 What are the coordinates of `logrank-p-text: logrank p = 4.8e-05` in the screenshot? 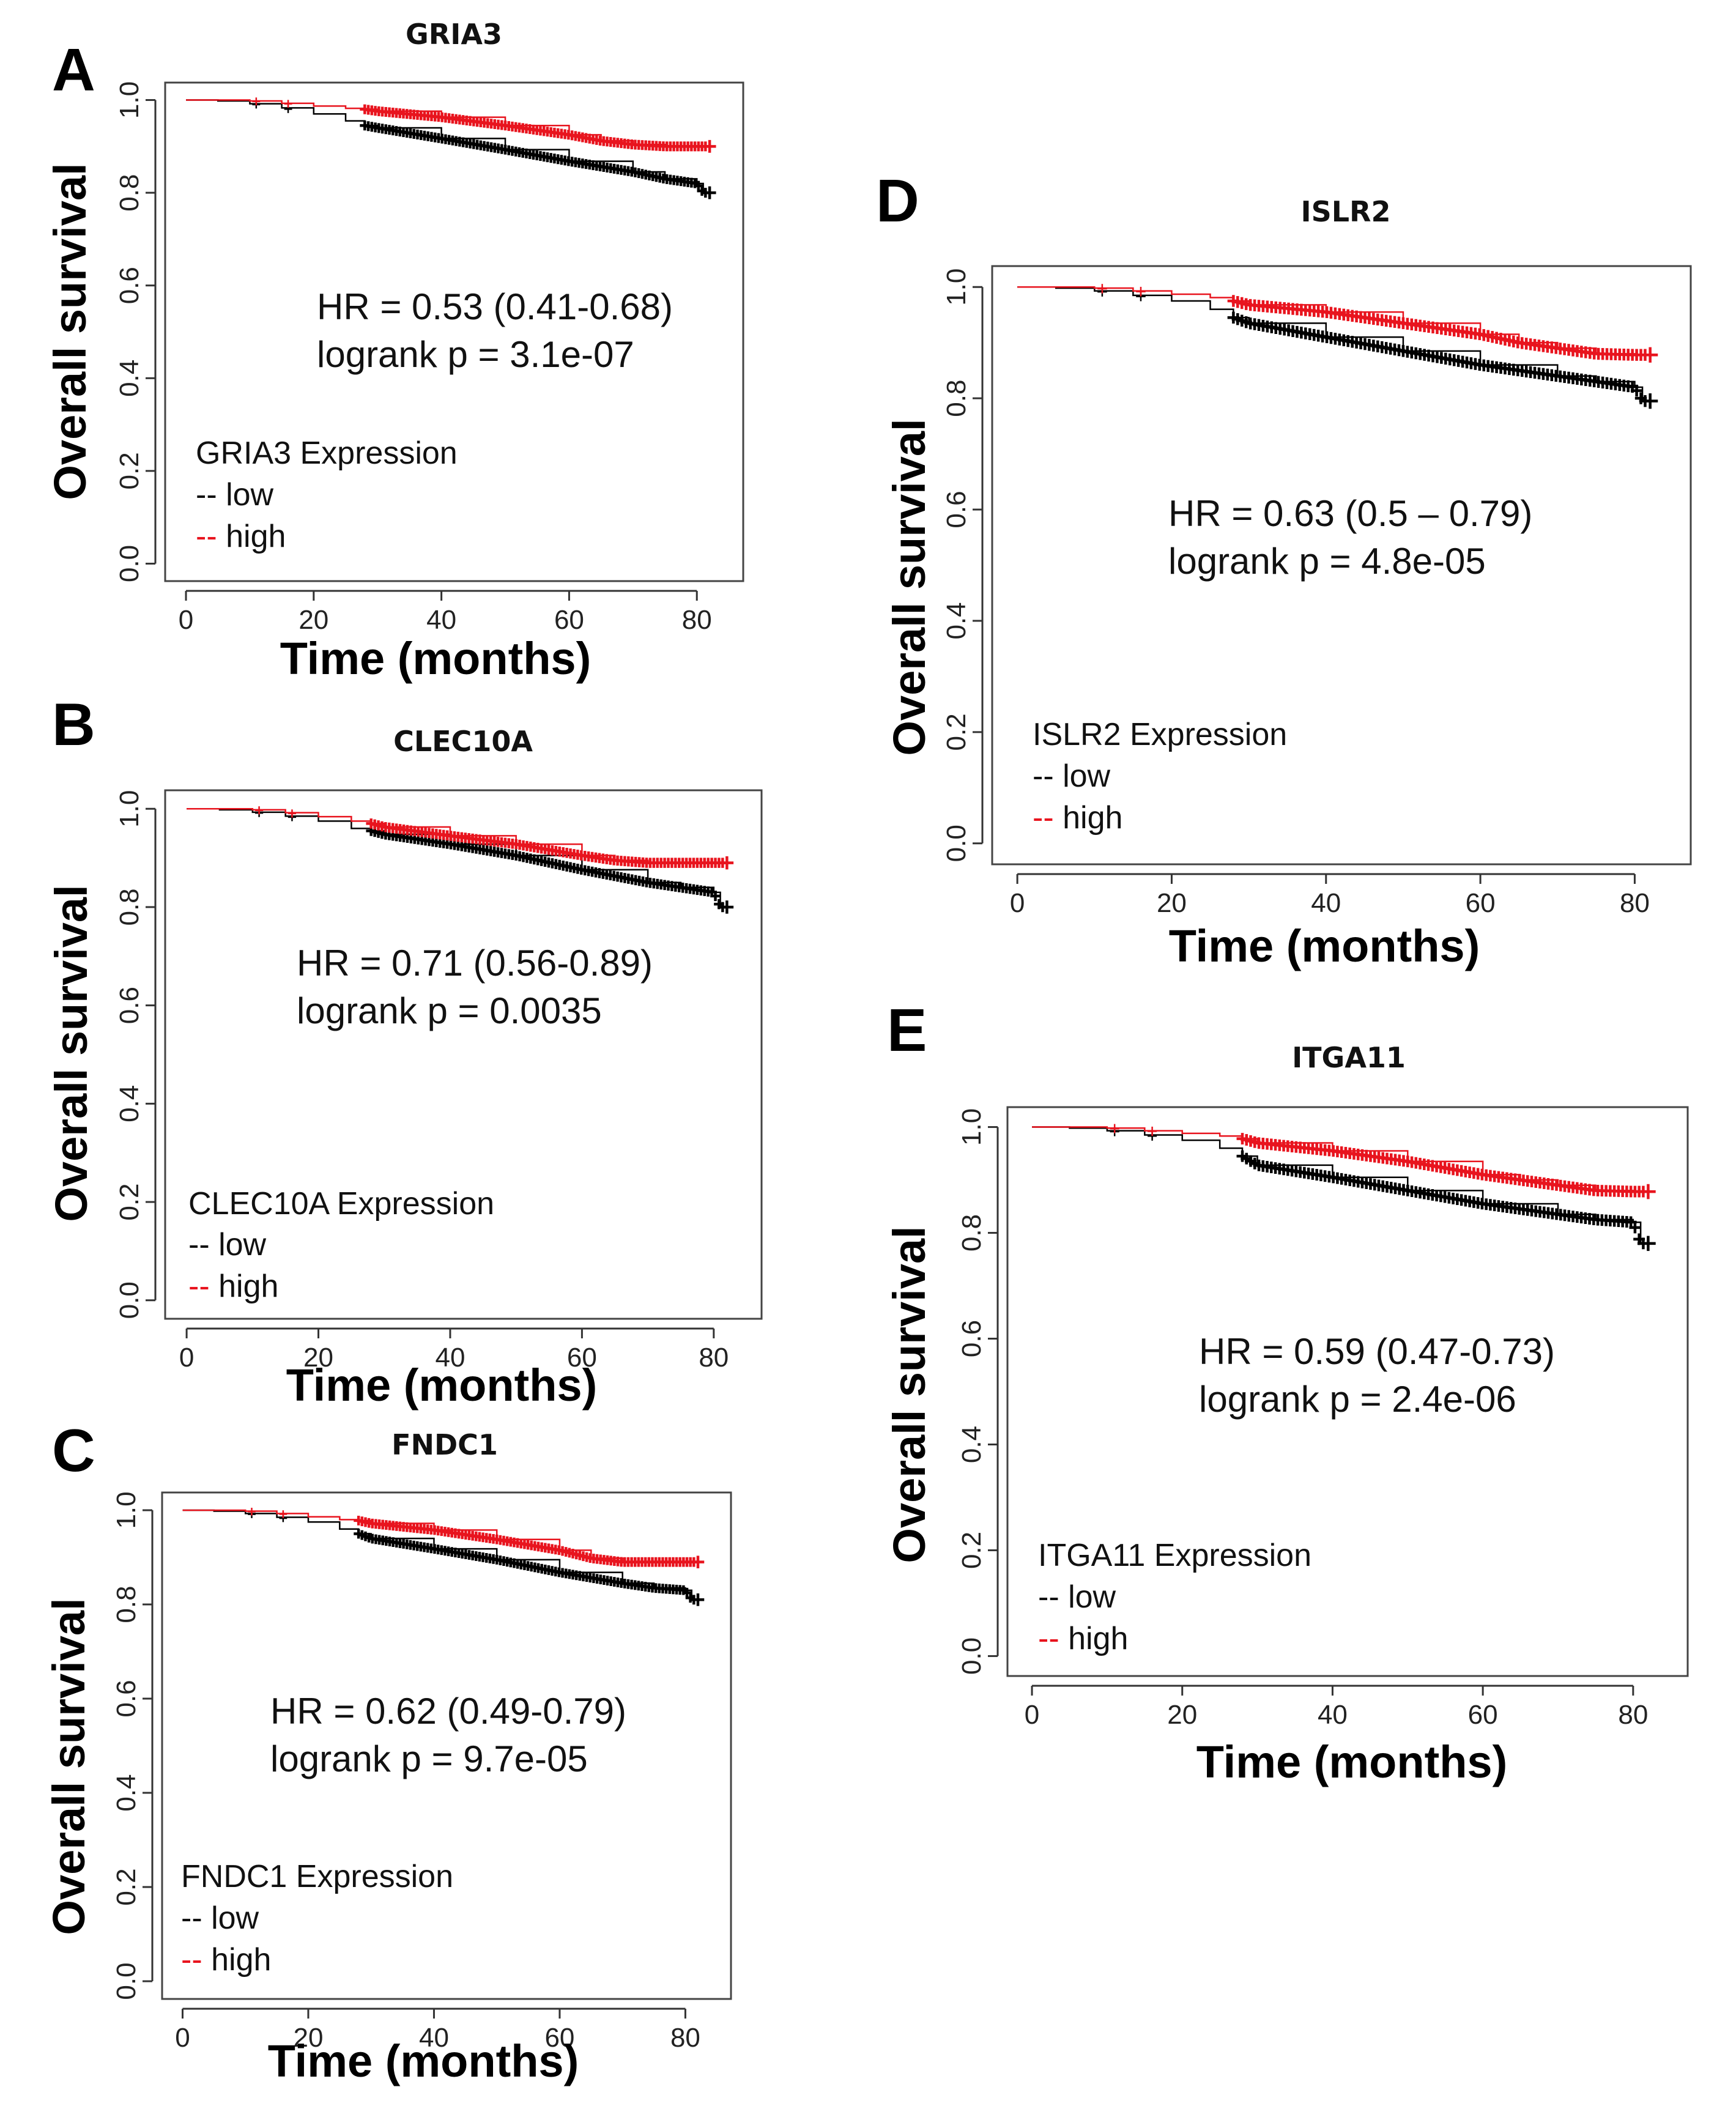 It's located at (1327, 561).